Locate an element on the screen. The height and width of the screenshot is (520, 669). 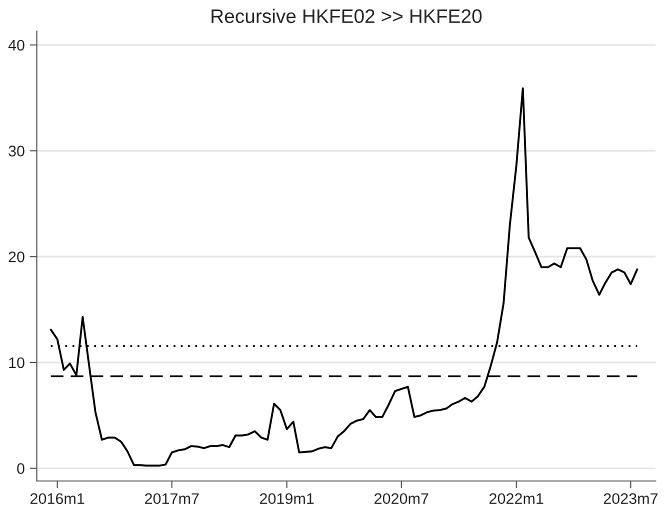
y-tick-label: 0 is located at coordinates (20, 468).